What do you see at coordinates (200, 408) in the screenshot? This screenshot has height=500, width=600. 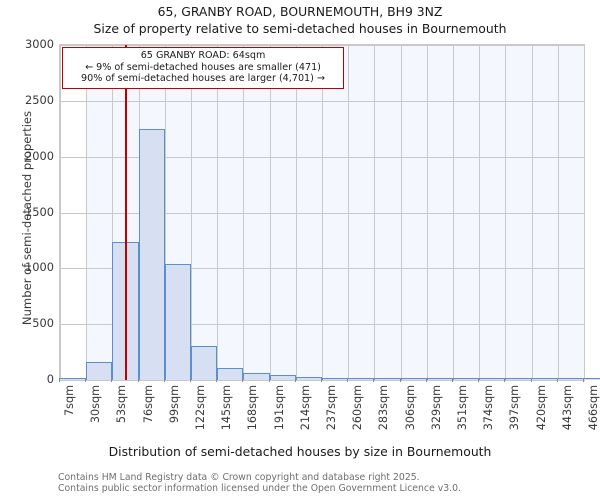 I see `x-axis-tick-label: 122sqm` at bounding box center [200, 408].